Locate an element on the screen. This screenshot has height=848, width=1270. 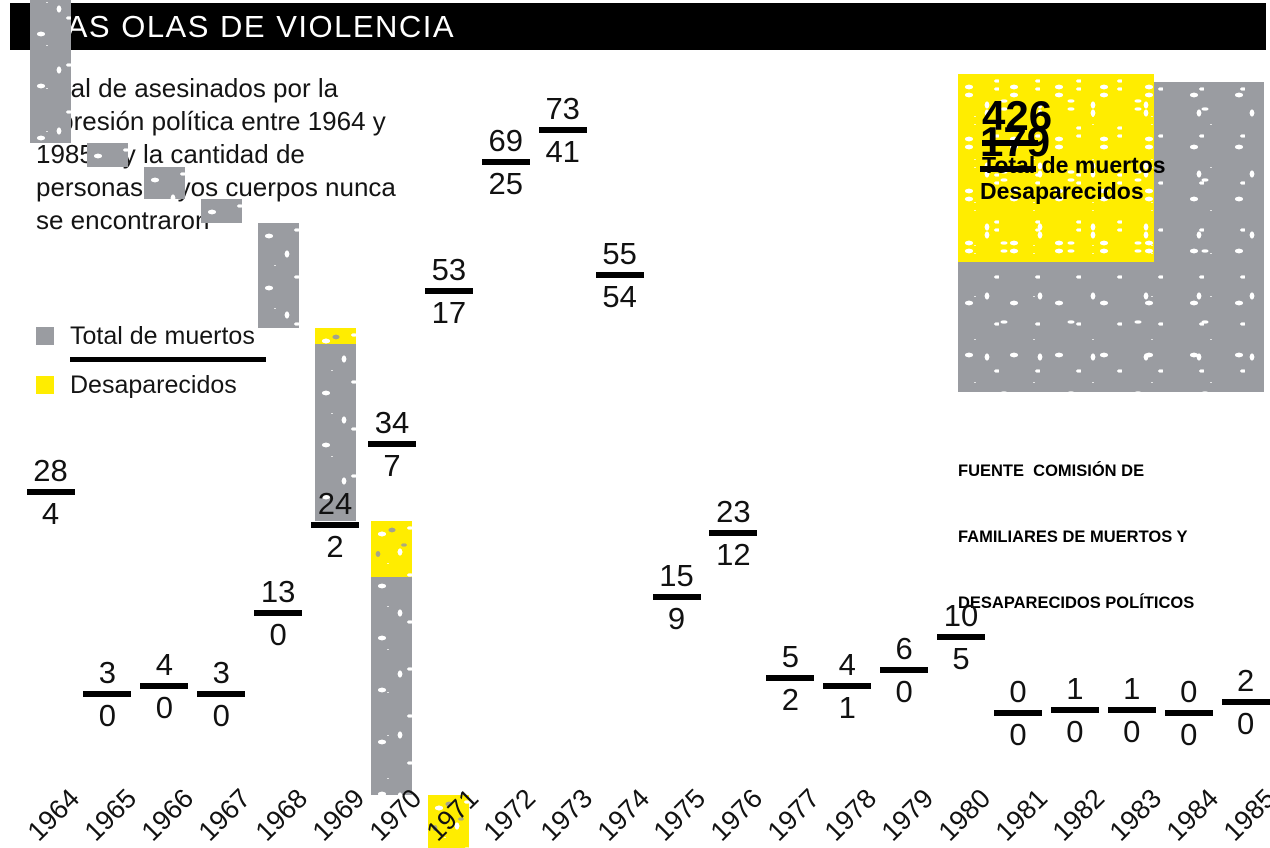
bar-value-label-1964: 28 4 is located at coordinates (51, 492).